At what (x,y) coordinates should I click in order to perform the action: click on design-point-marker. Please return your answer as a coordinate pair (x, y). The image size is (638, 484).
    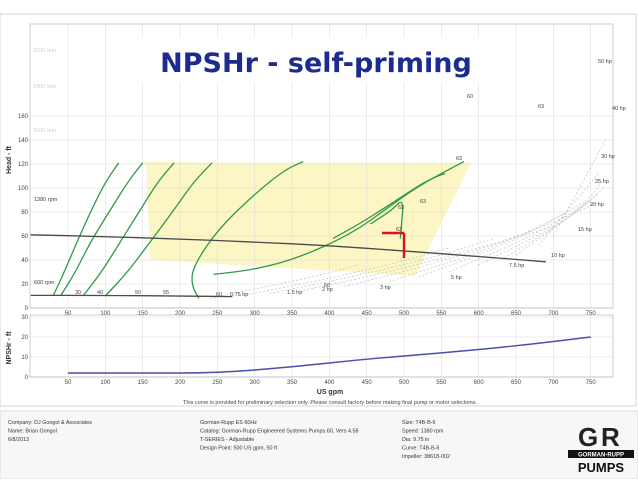
    Looking at the image, I should click on (394, 244).